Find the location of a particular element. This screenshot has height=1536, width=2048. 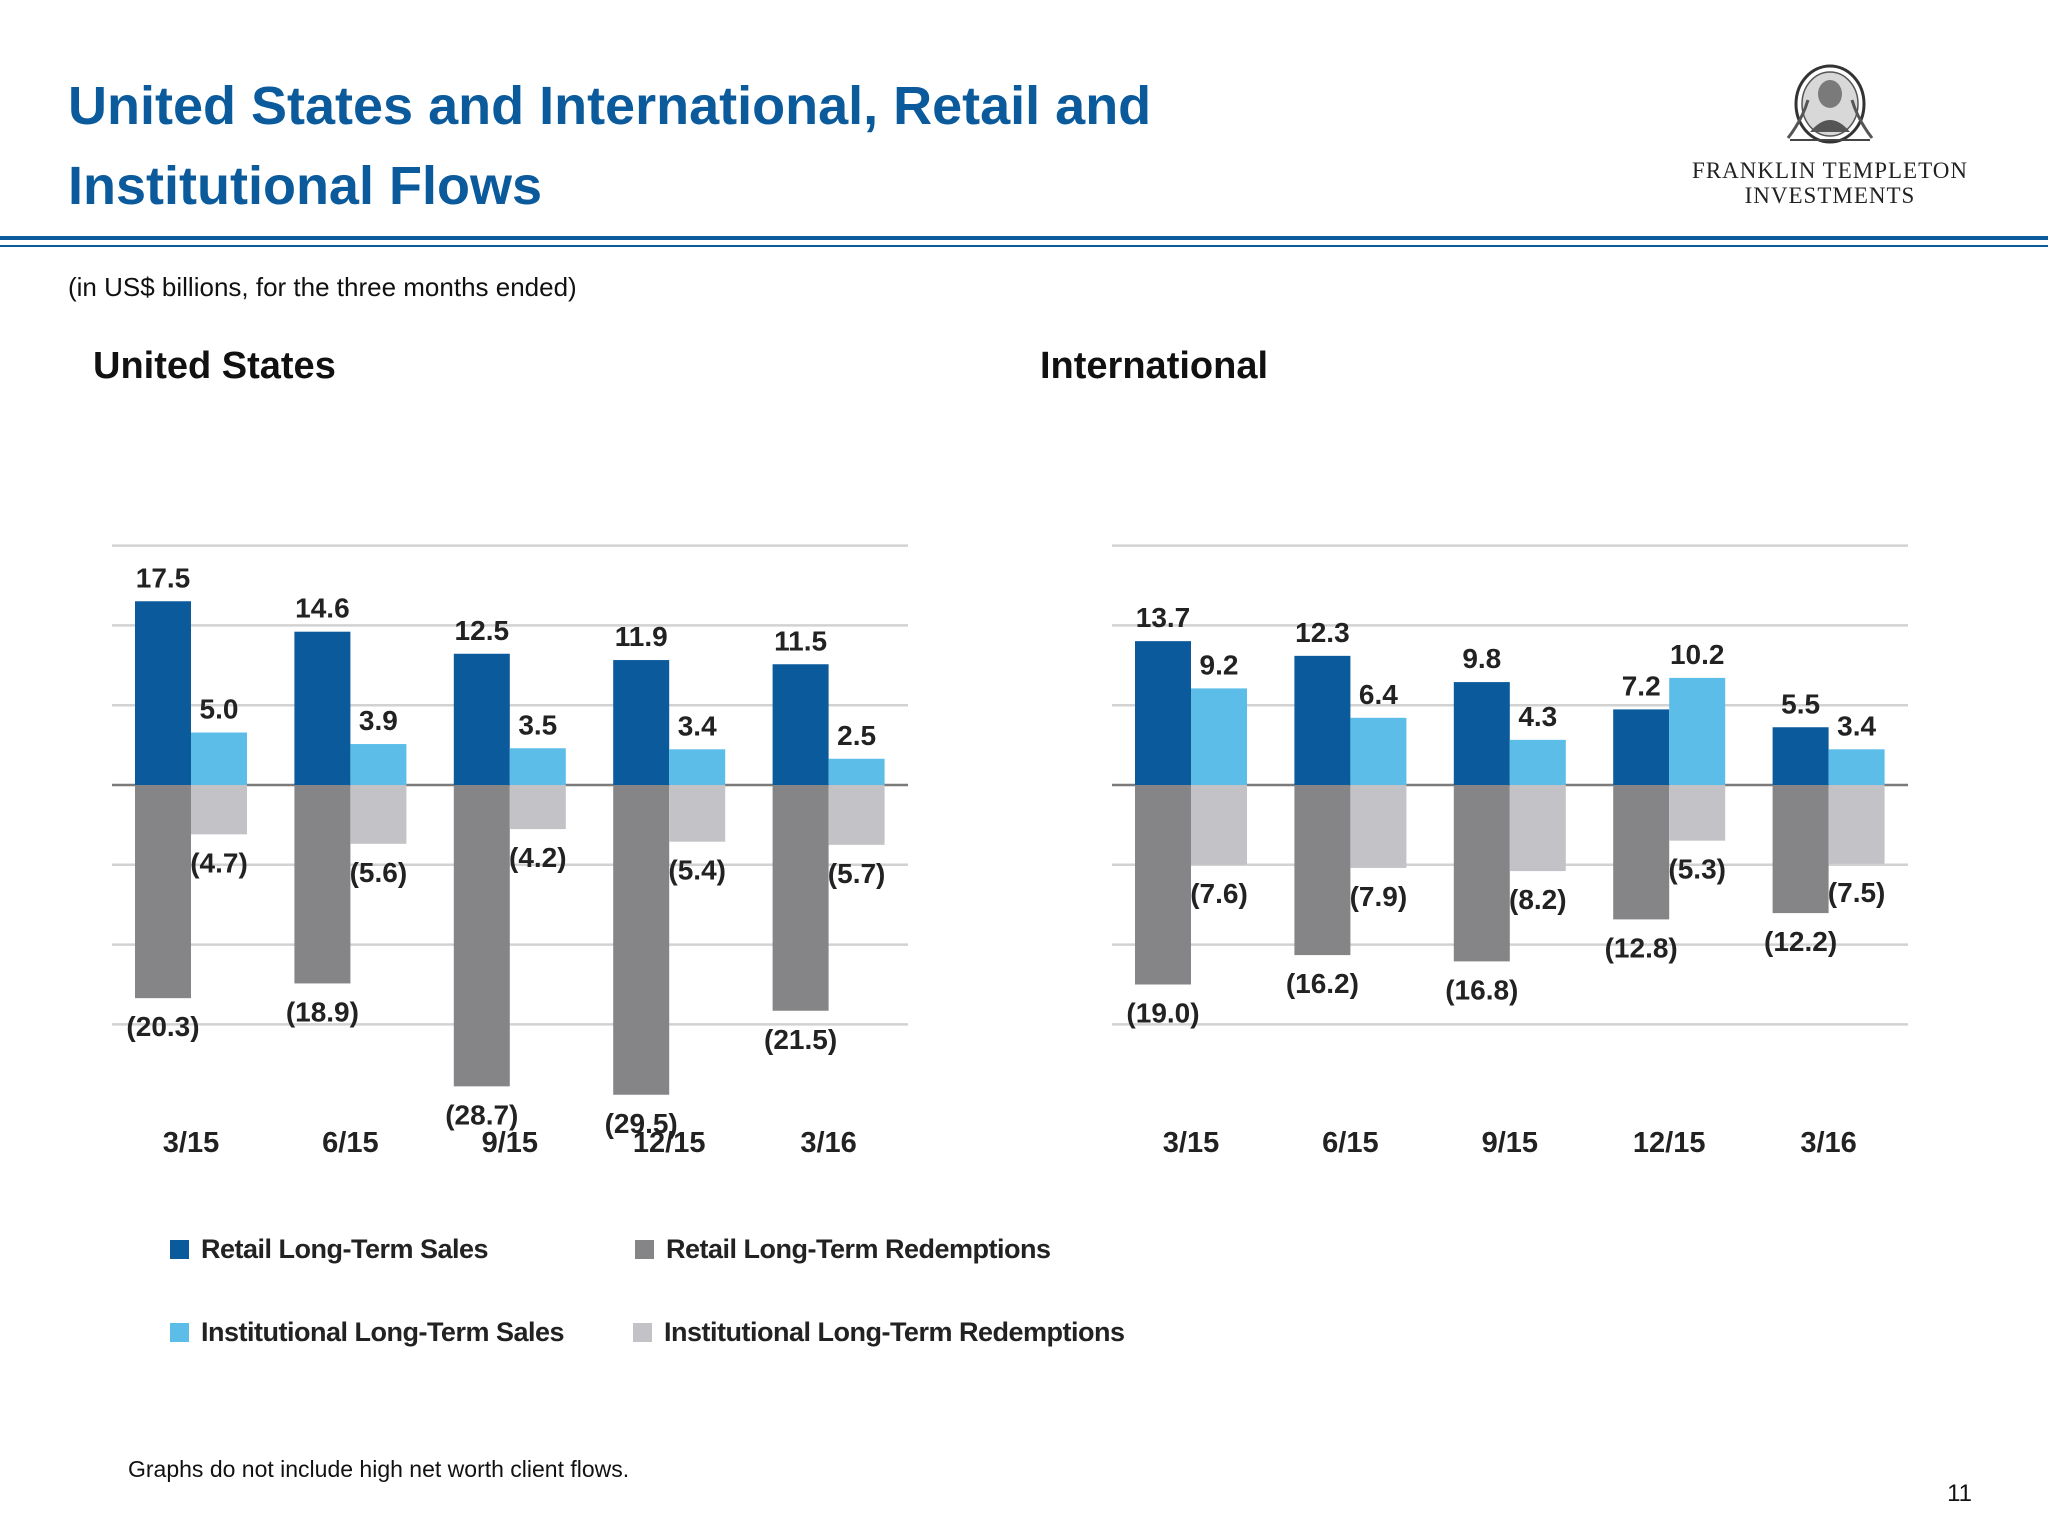

category-label-intl-2: 6/15 is located at coordinates (1350, 1143).